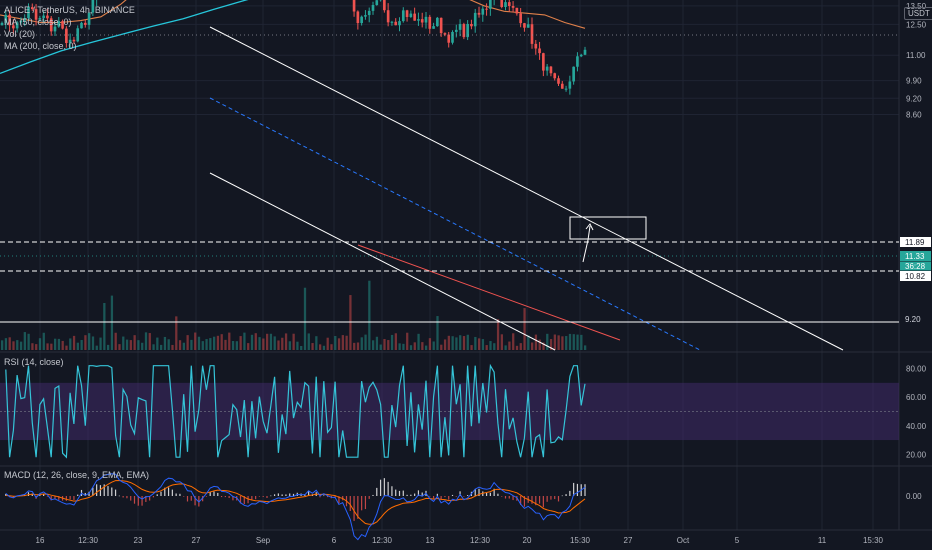 The width and height of the screenshot is (932, 550). Describe the element at coordinates (915, 276) in the screenshot. I see `price-tag-label: 10.82` at that location.